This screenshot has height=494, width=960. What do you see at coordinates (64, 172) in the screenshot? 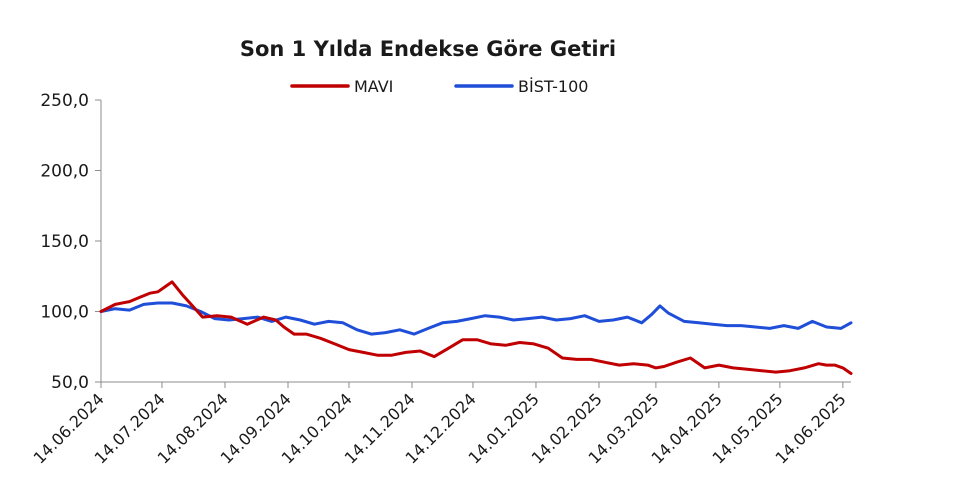
I see `y-tick-label: 200,0` at bounding box center [64, 172].